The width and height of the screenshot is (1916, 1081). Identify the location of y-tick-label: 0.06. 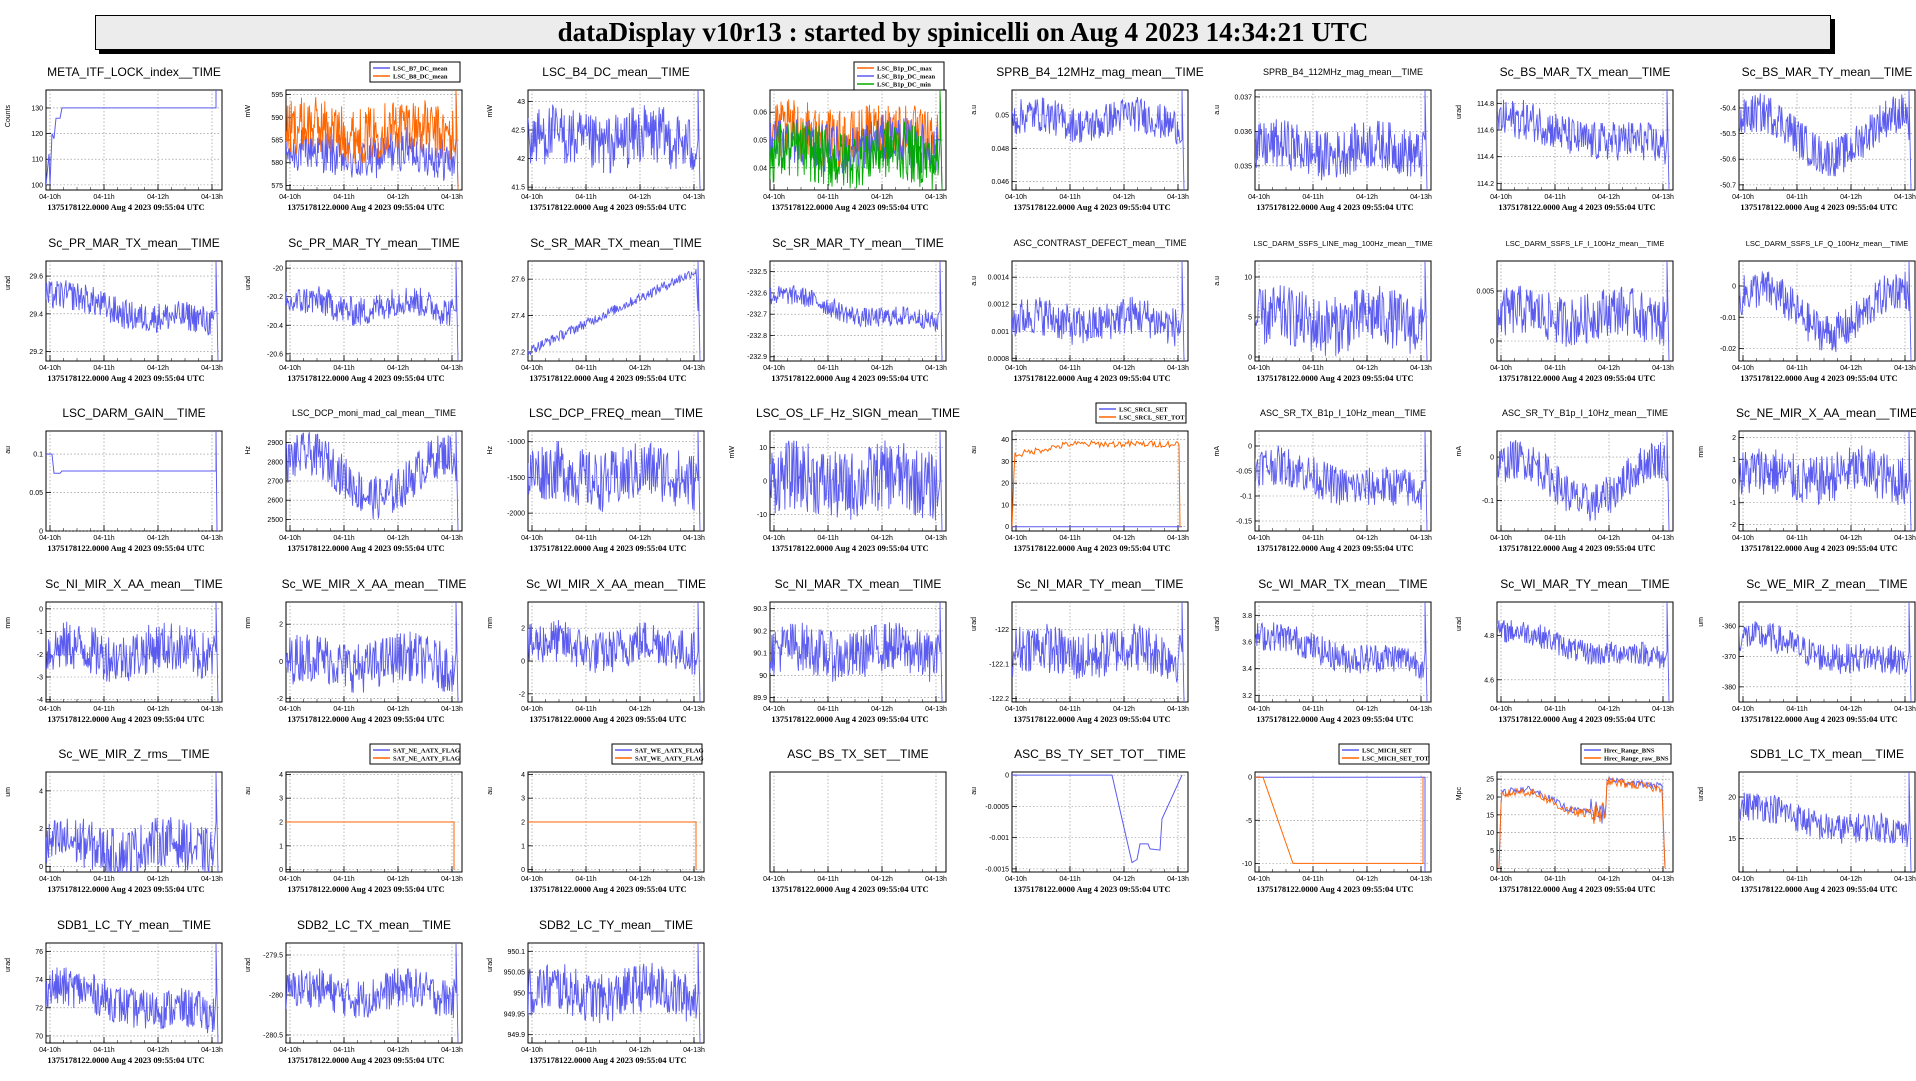
(760, 113).